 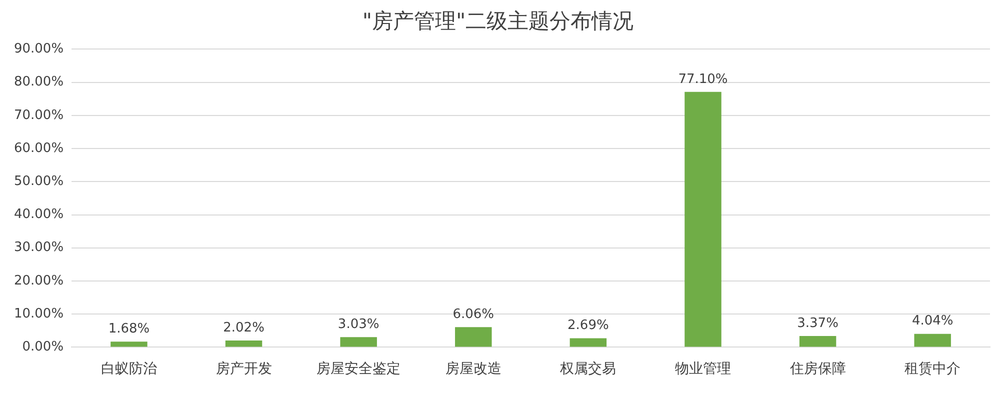 What do you see at coordinates (358, 369) in the screenshot?
I see `x-tick-label: 房屋安全鉴定` at bounding box center [358, 369].